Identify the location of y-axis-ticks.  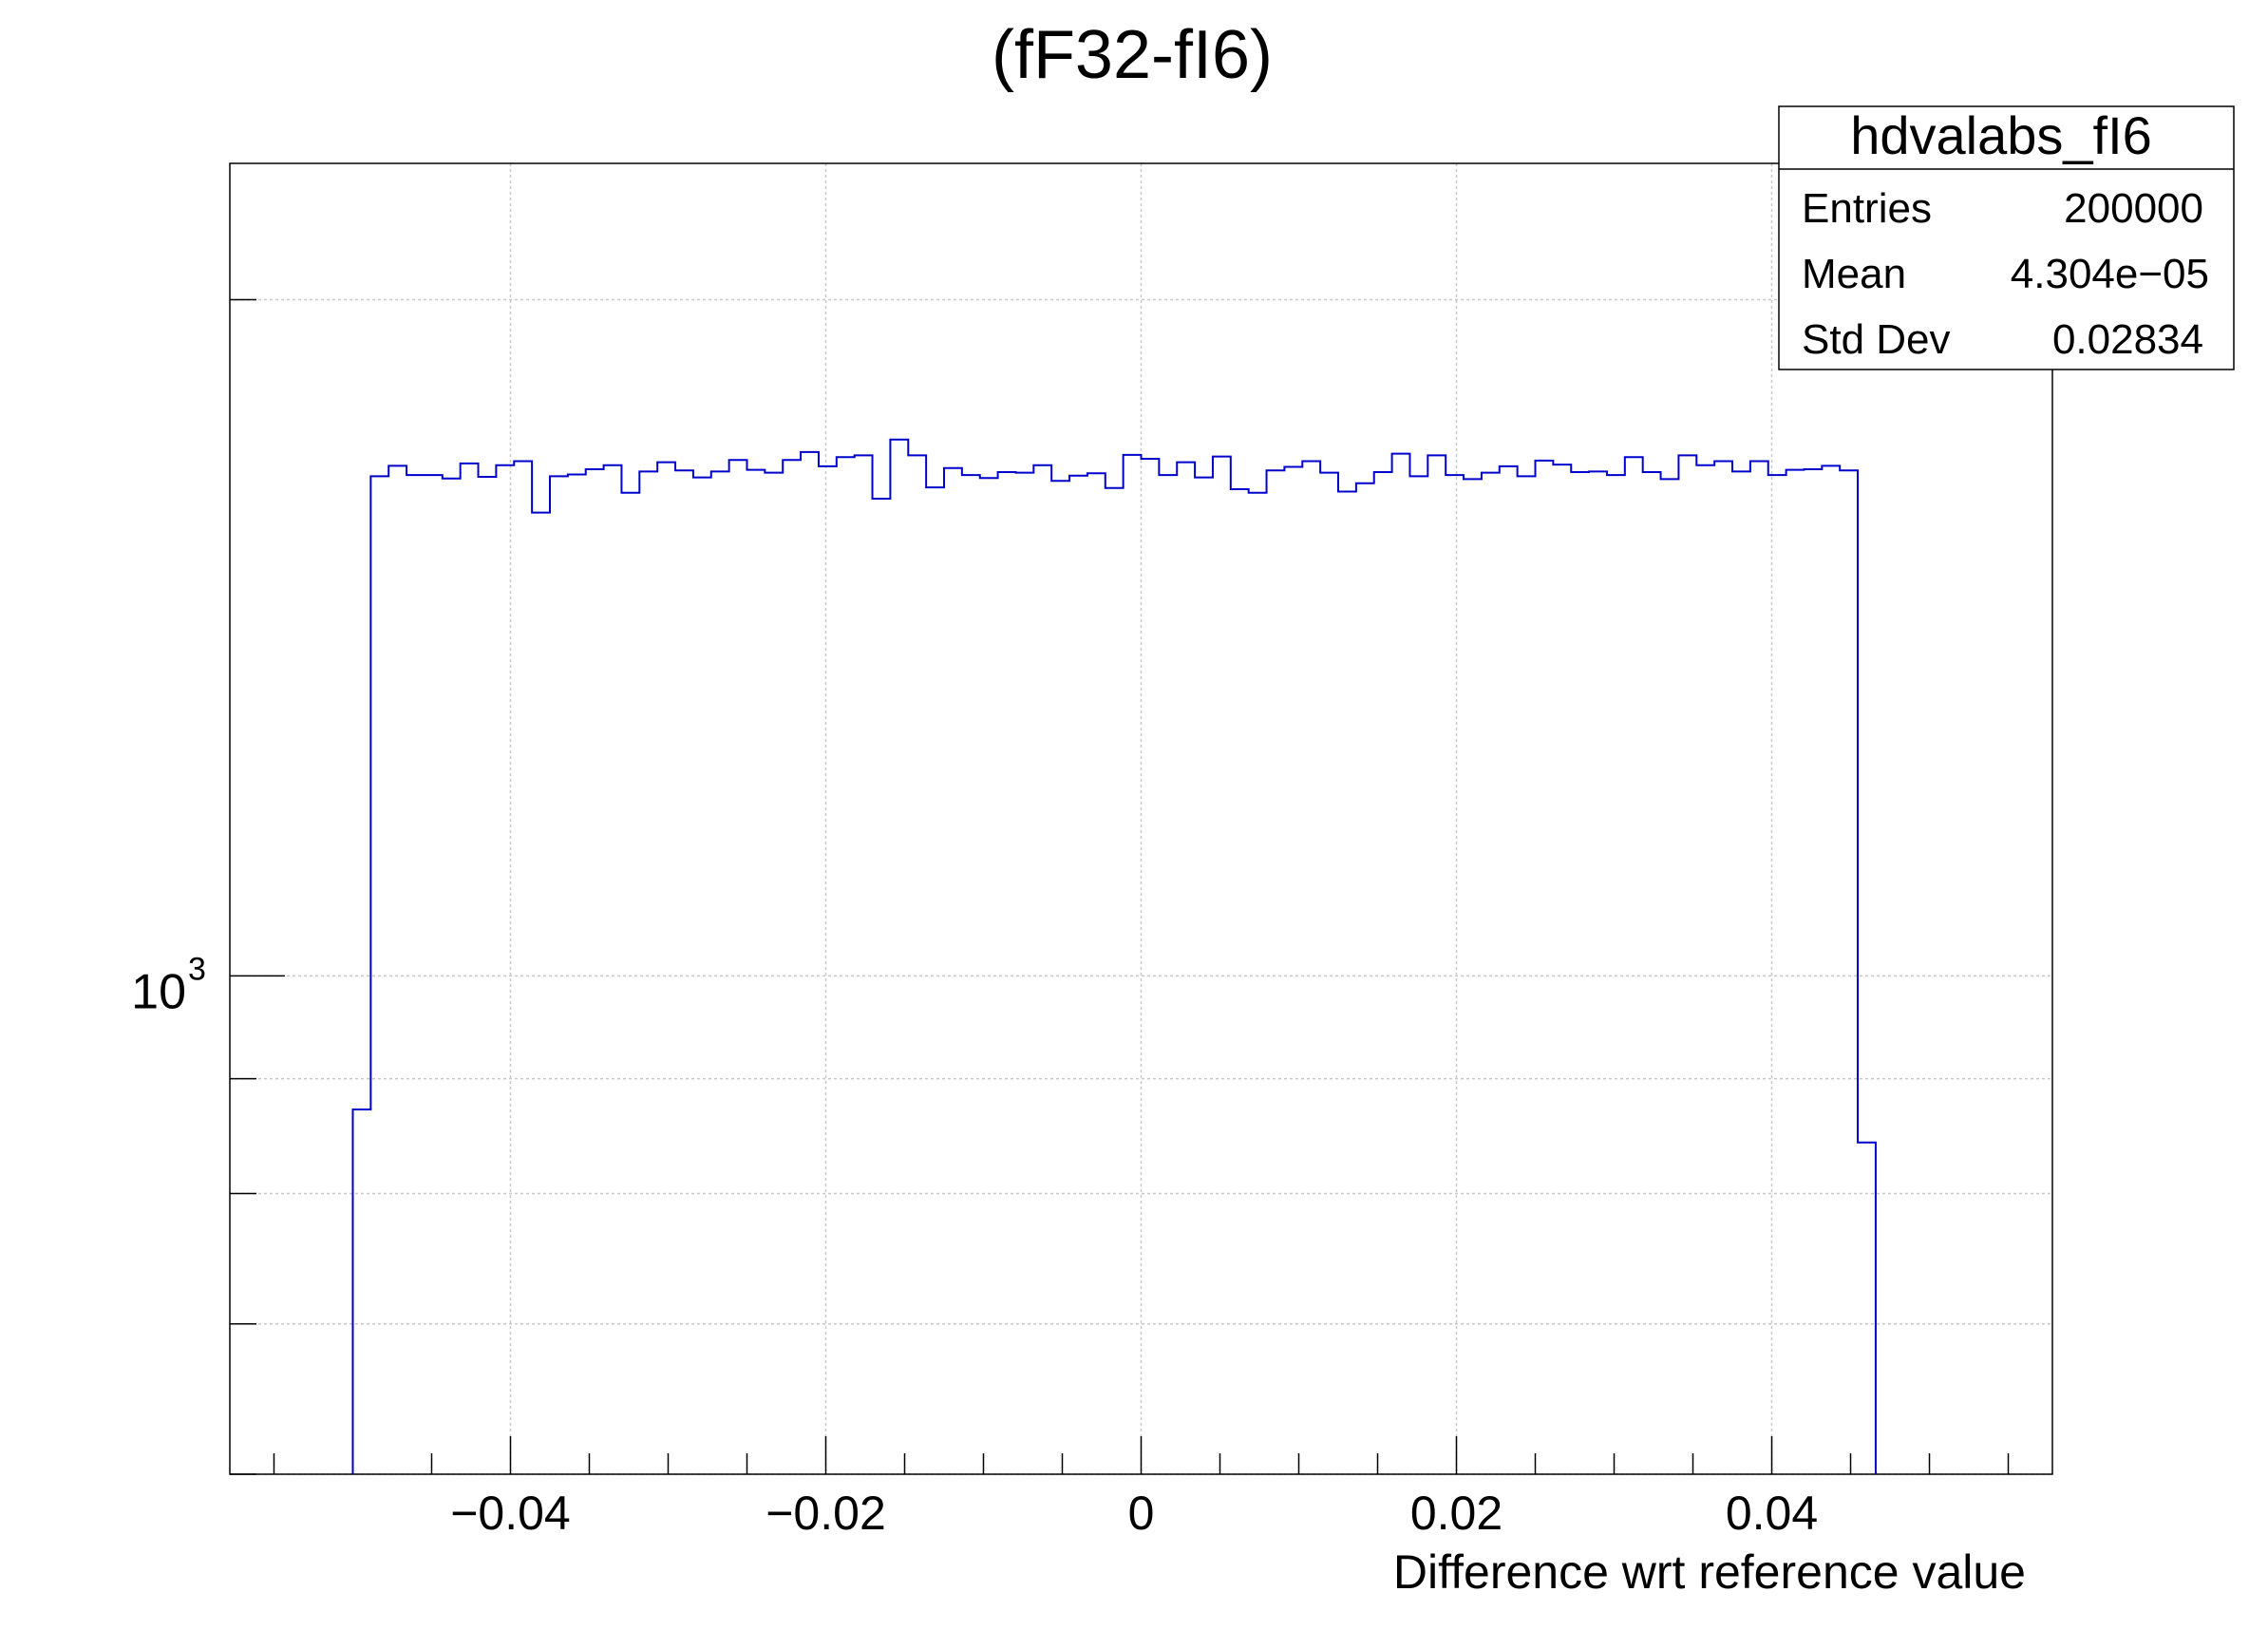
(257, 886).